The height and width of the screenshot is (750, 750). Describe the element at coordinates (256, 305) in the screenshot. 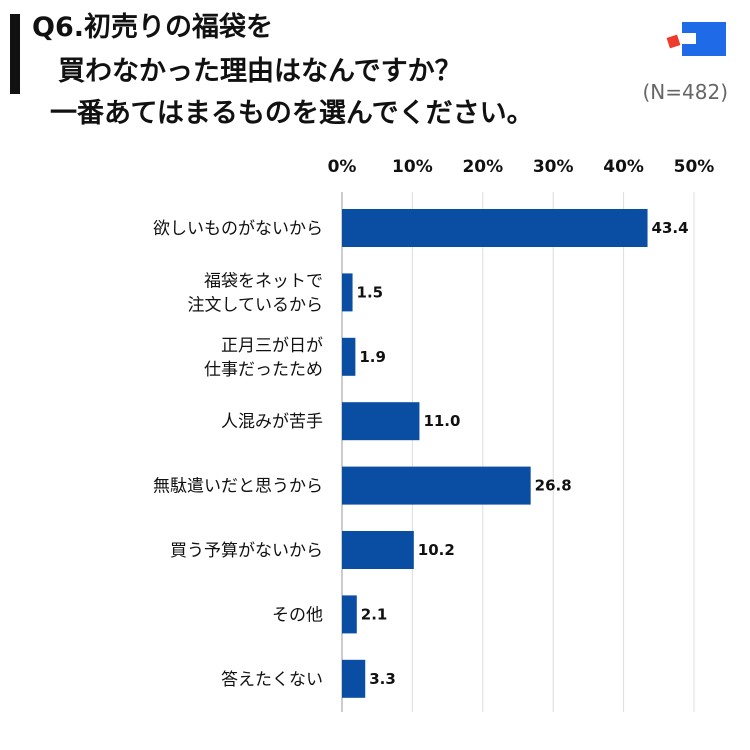

I see `category-label: 注文しているから` at that location.